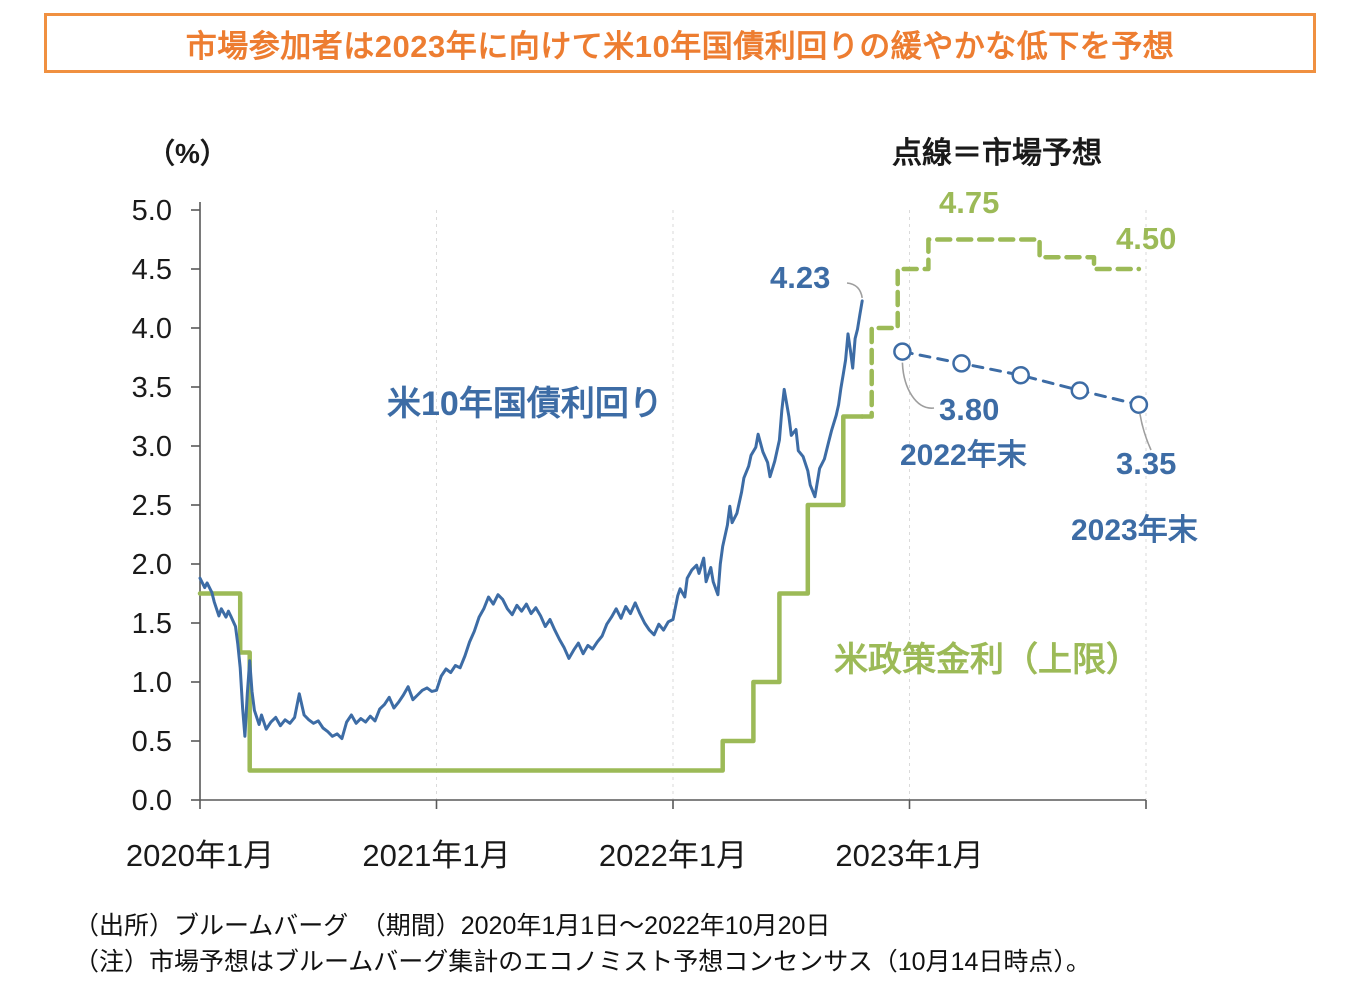 The width and height of the screenshot is (1360, 996). I want to click on footer-source-line: （出所）ブルームバーグ （期間）2020年1月1日～2022年10月20日, so click(452, 926).